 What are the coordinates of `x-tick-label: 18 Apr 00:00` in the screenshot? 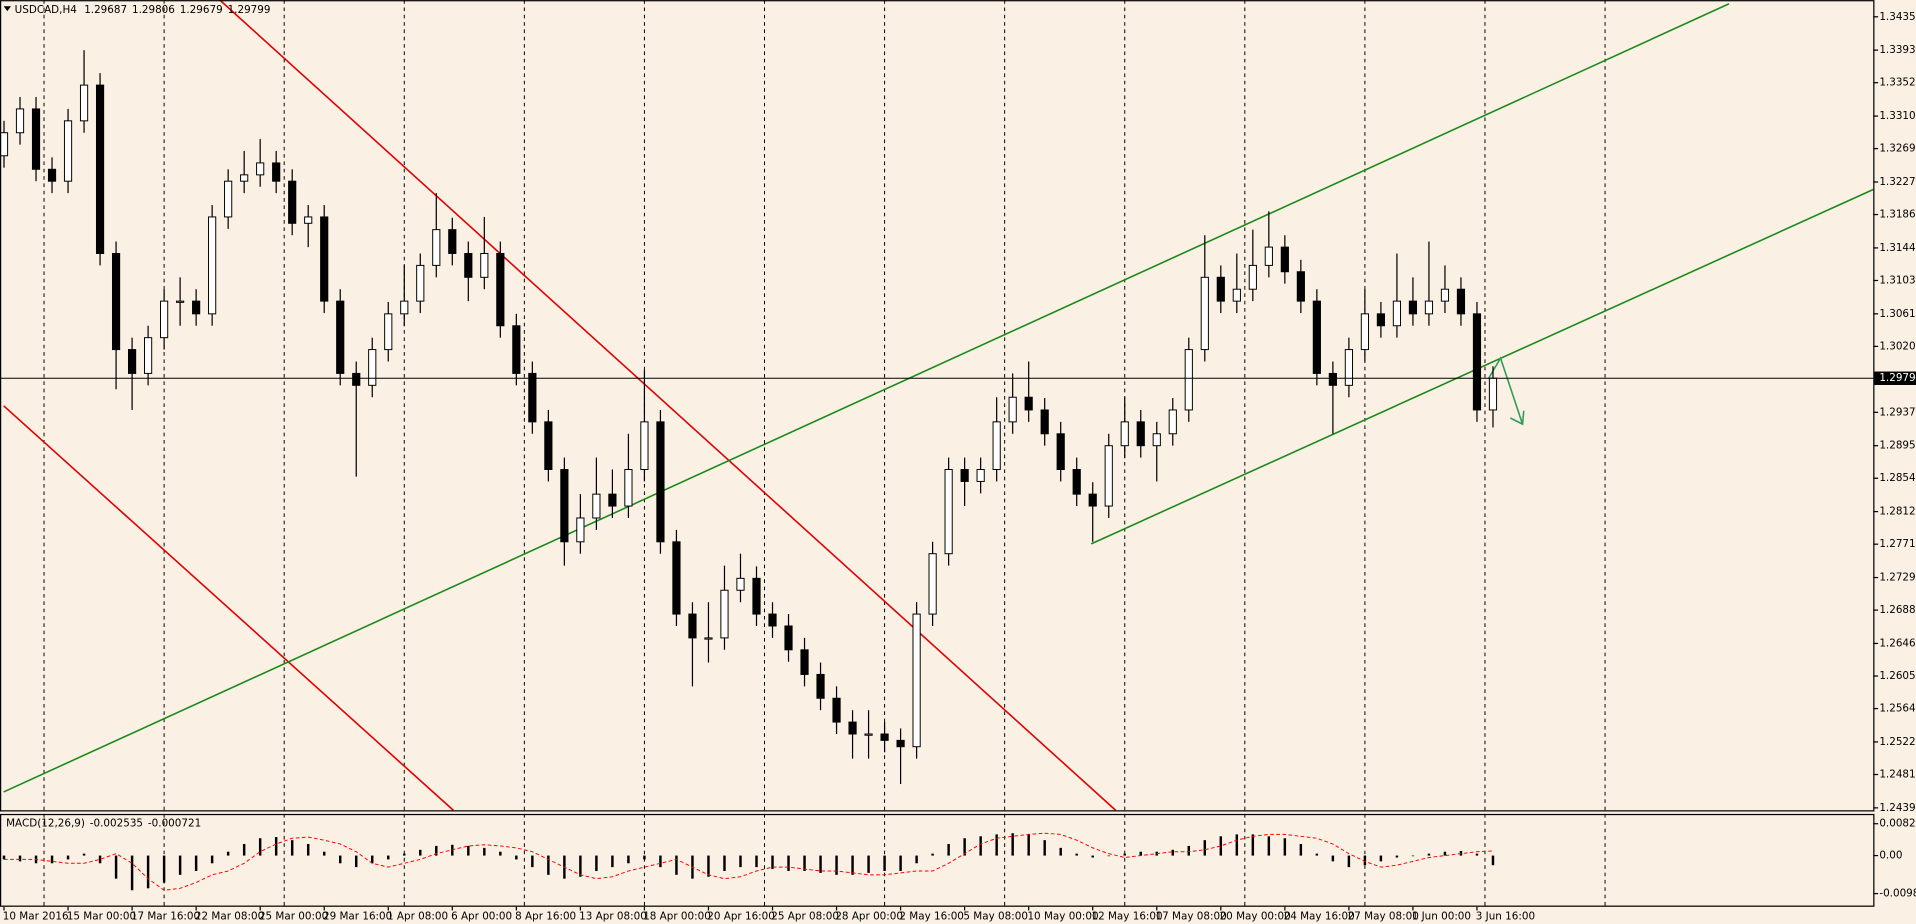 It's located at (677, 917).